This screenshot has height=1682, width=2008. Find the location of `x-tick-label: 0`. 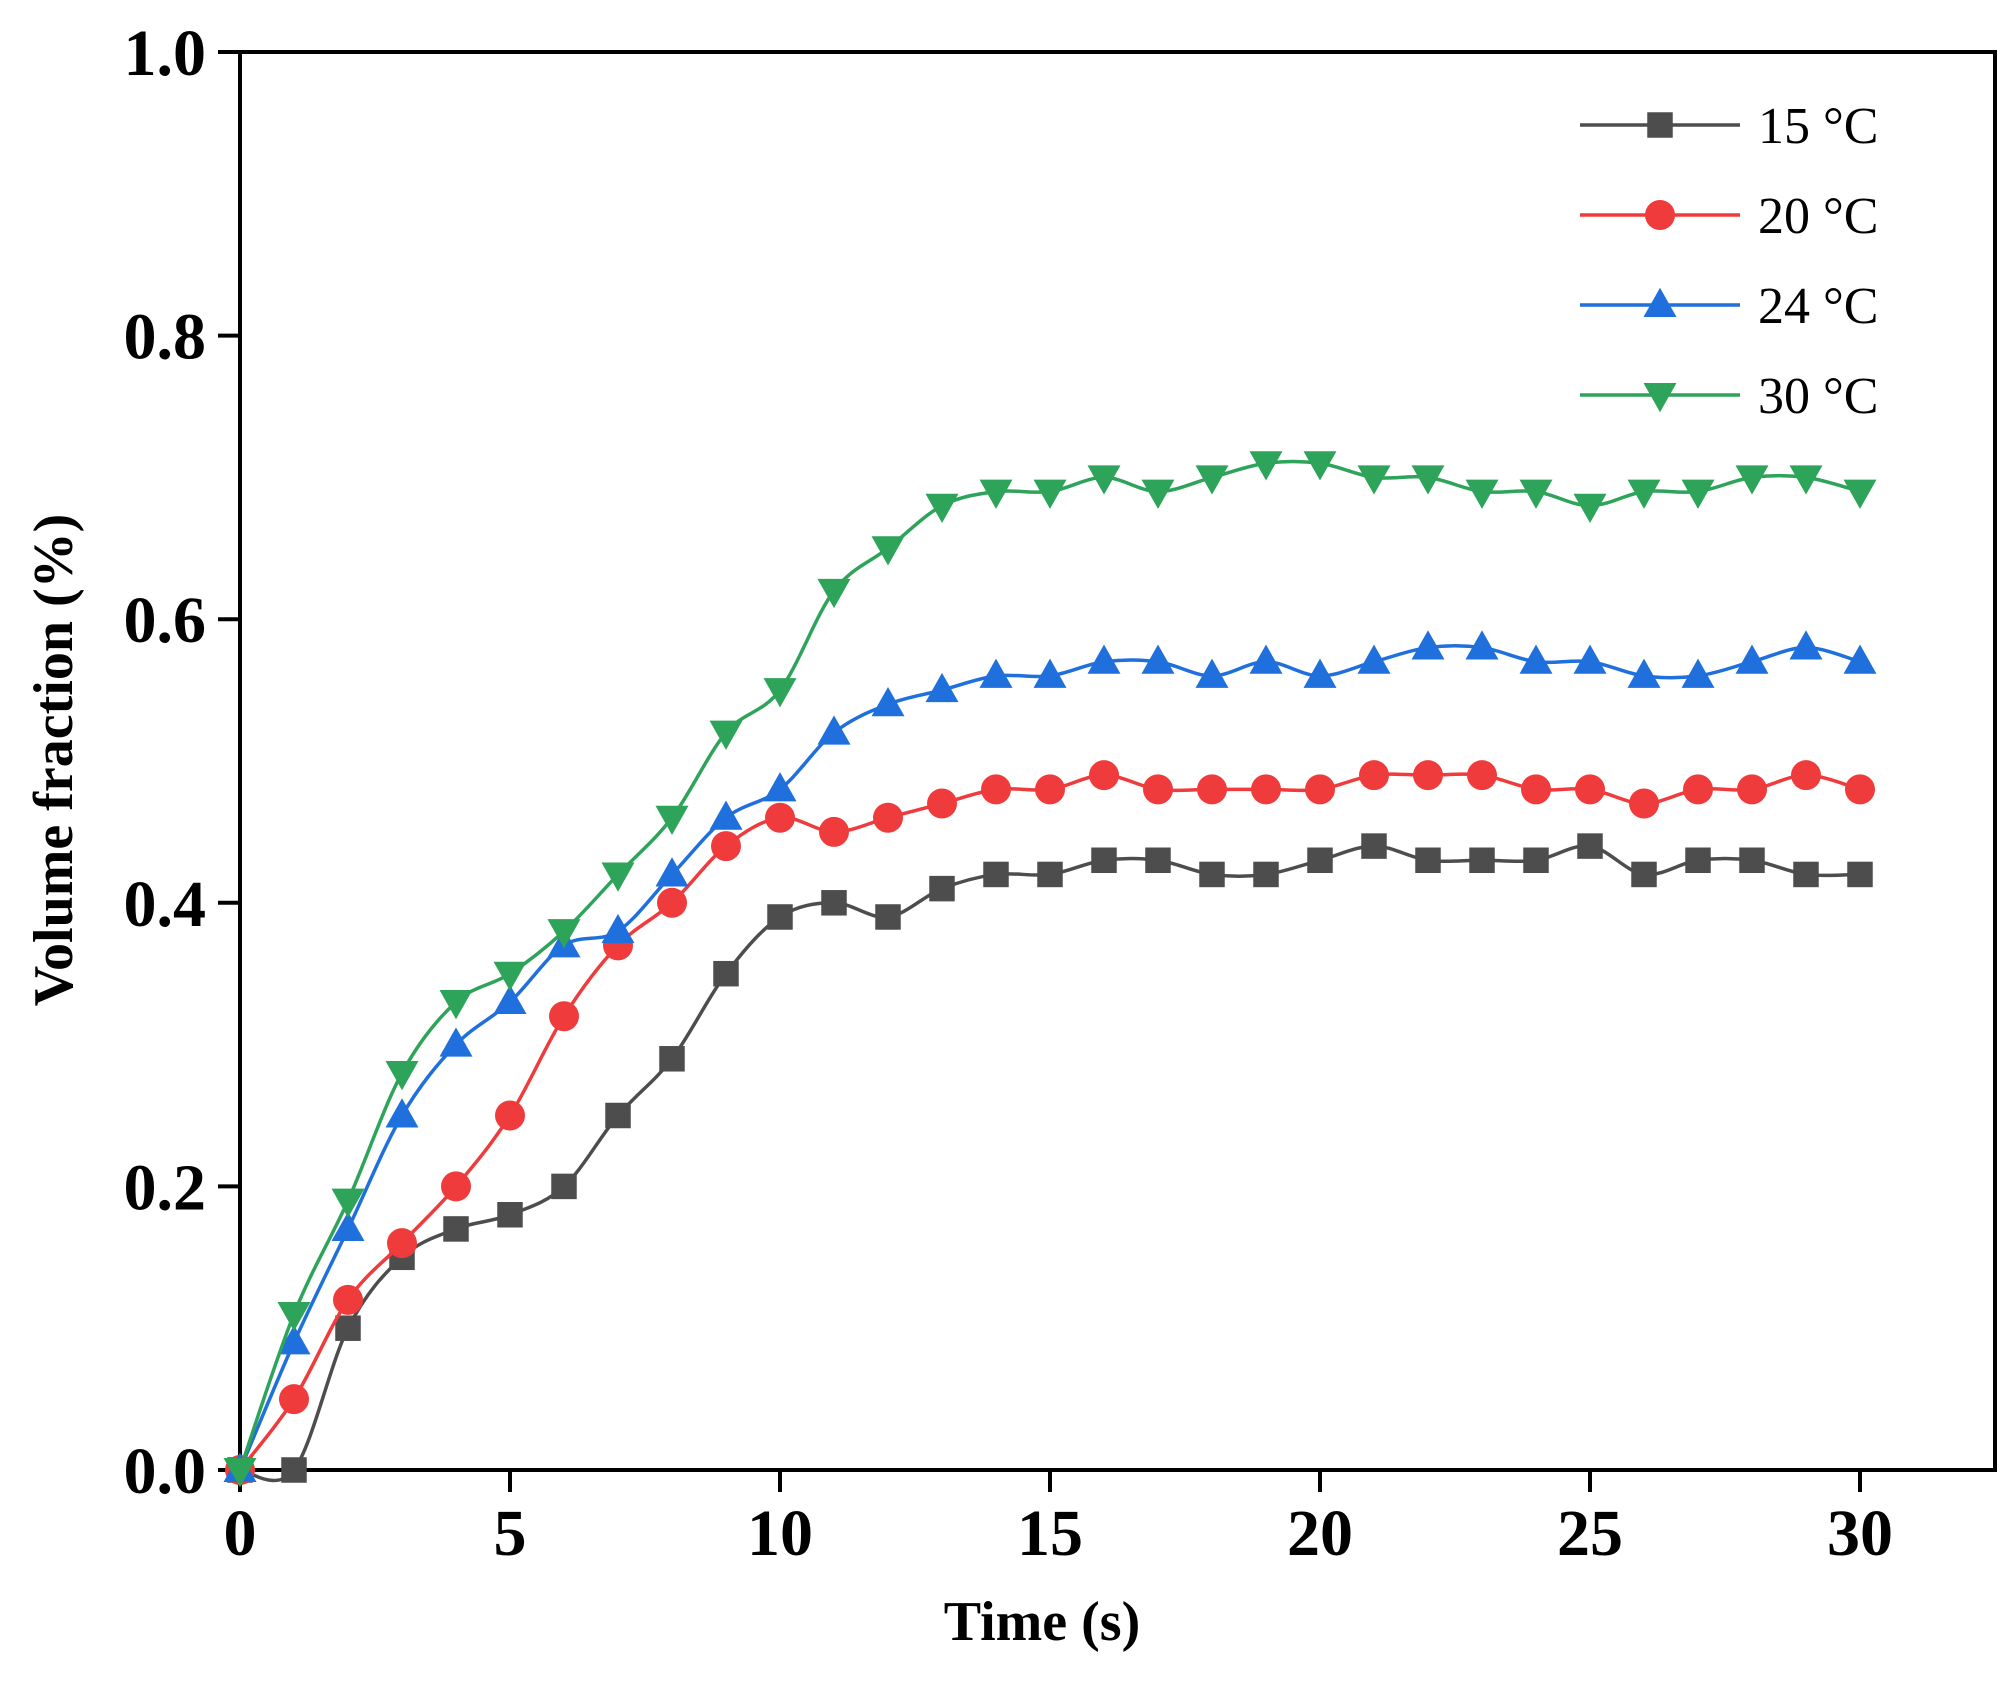

x-tick-label: 0 is located at coordinates (240, 1533).